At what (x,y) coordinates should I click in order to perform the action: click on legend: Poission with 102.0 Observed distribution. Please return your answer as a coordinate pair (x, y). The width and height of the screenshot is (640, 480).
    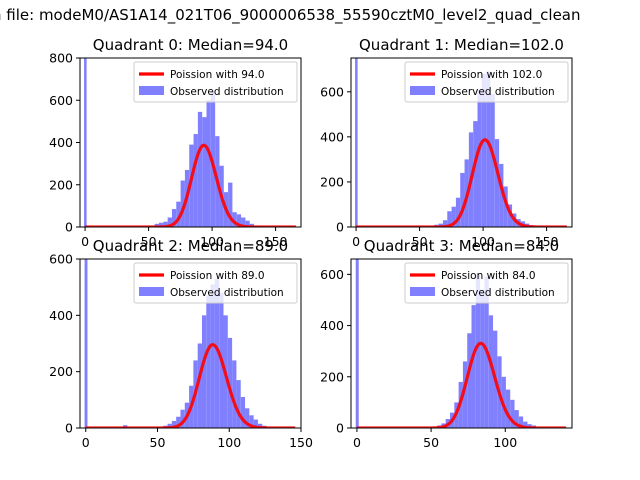
    Looking at the image, I should click on (486, 82).